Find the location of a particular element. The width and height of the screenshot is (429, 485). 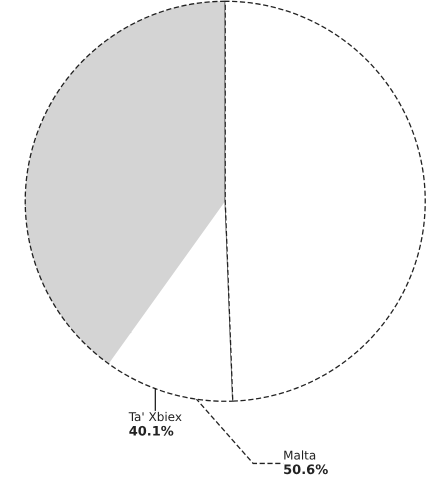

data-label: 50.6% is located at coordinates (305, 470).